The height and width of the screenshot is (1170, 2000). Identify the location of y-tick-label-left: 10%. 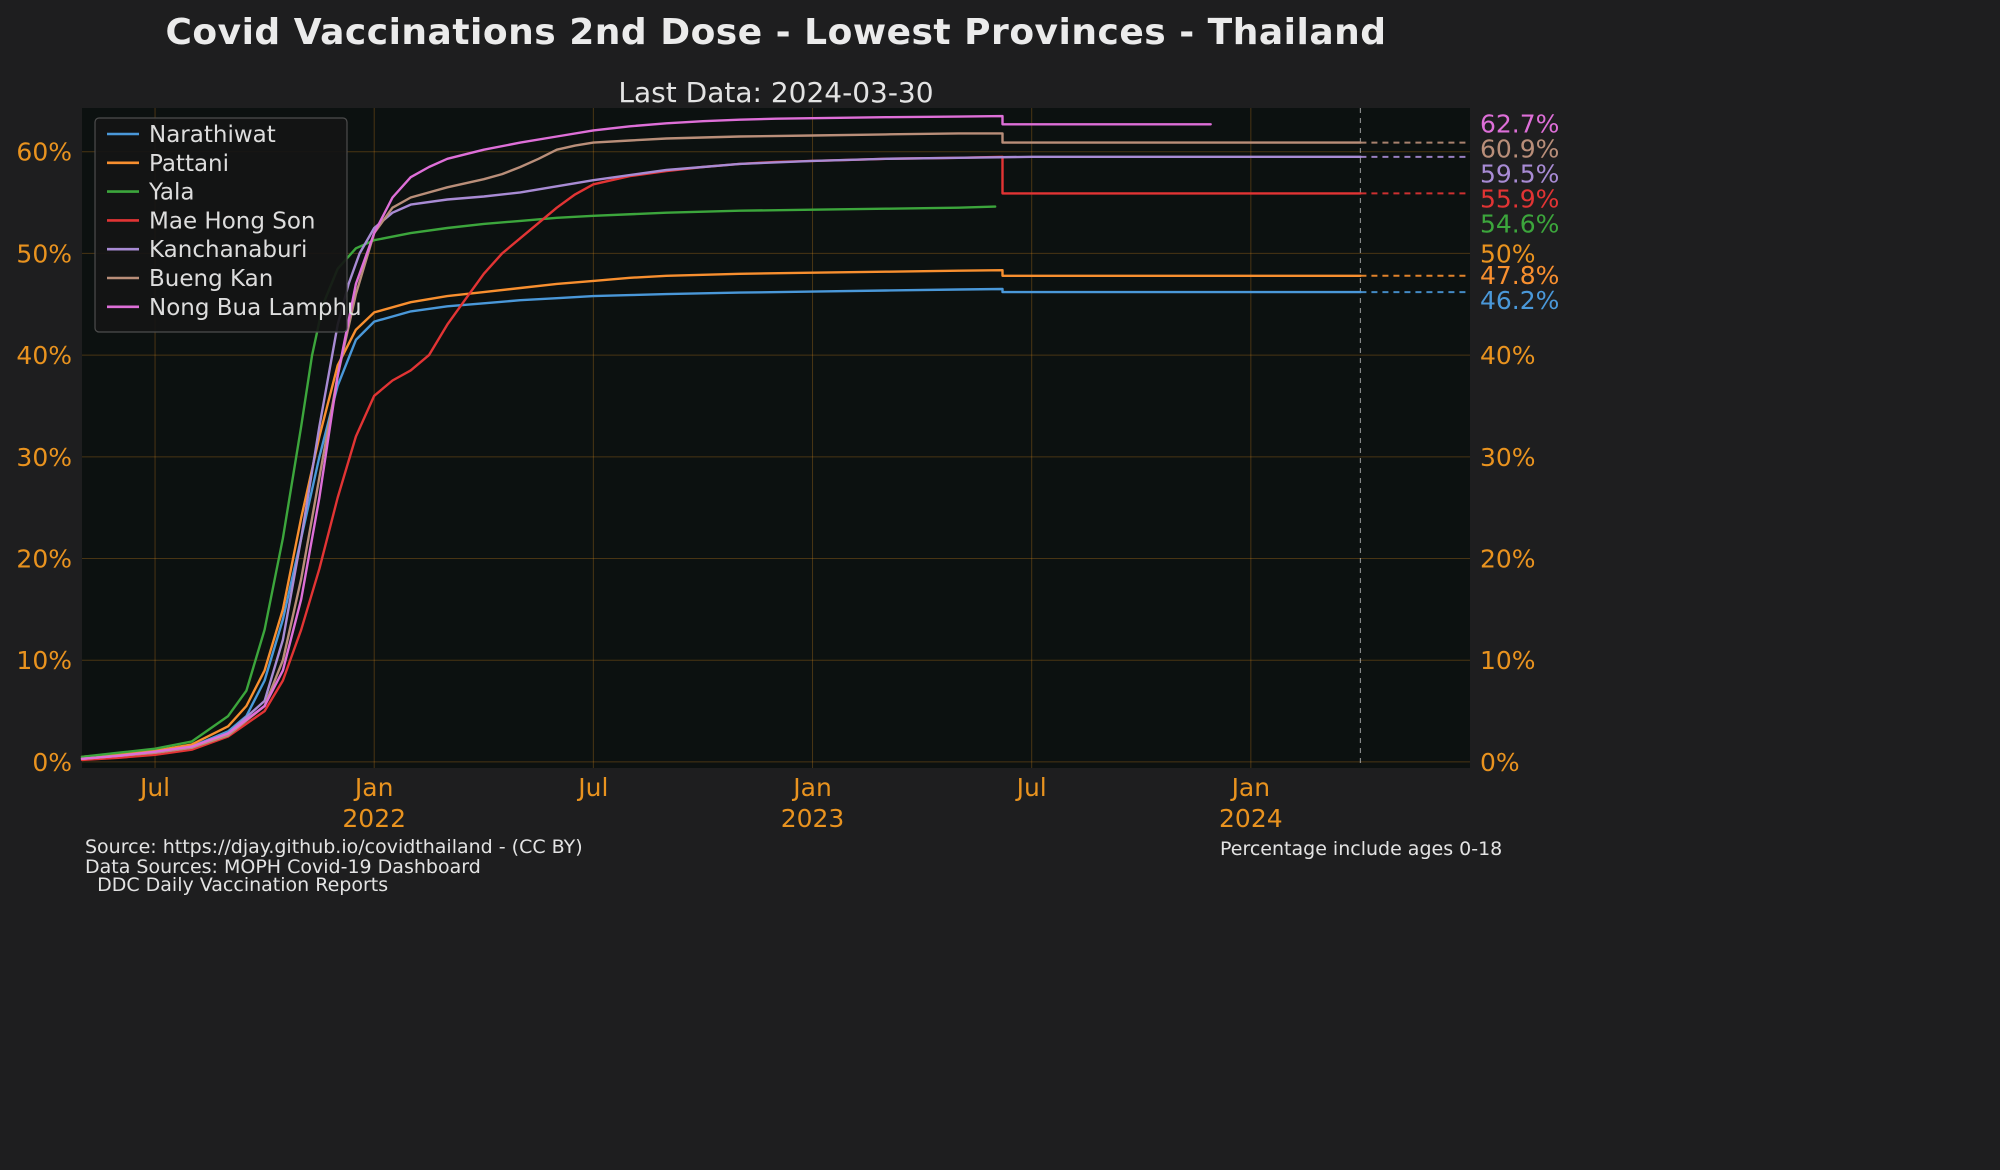
(44, 660).